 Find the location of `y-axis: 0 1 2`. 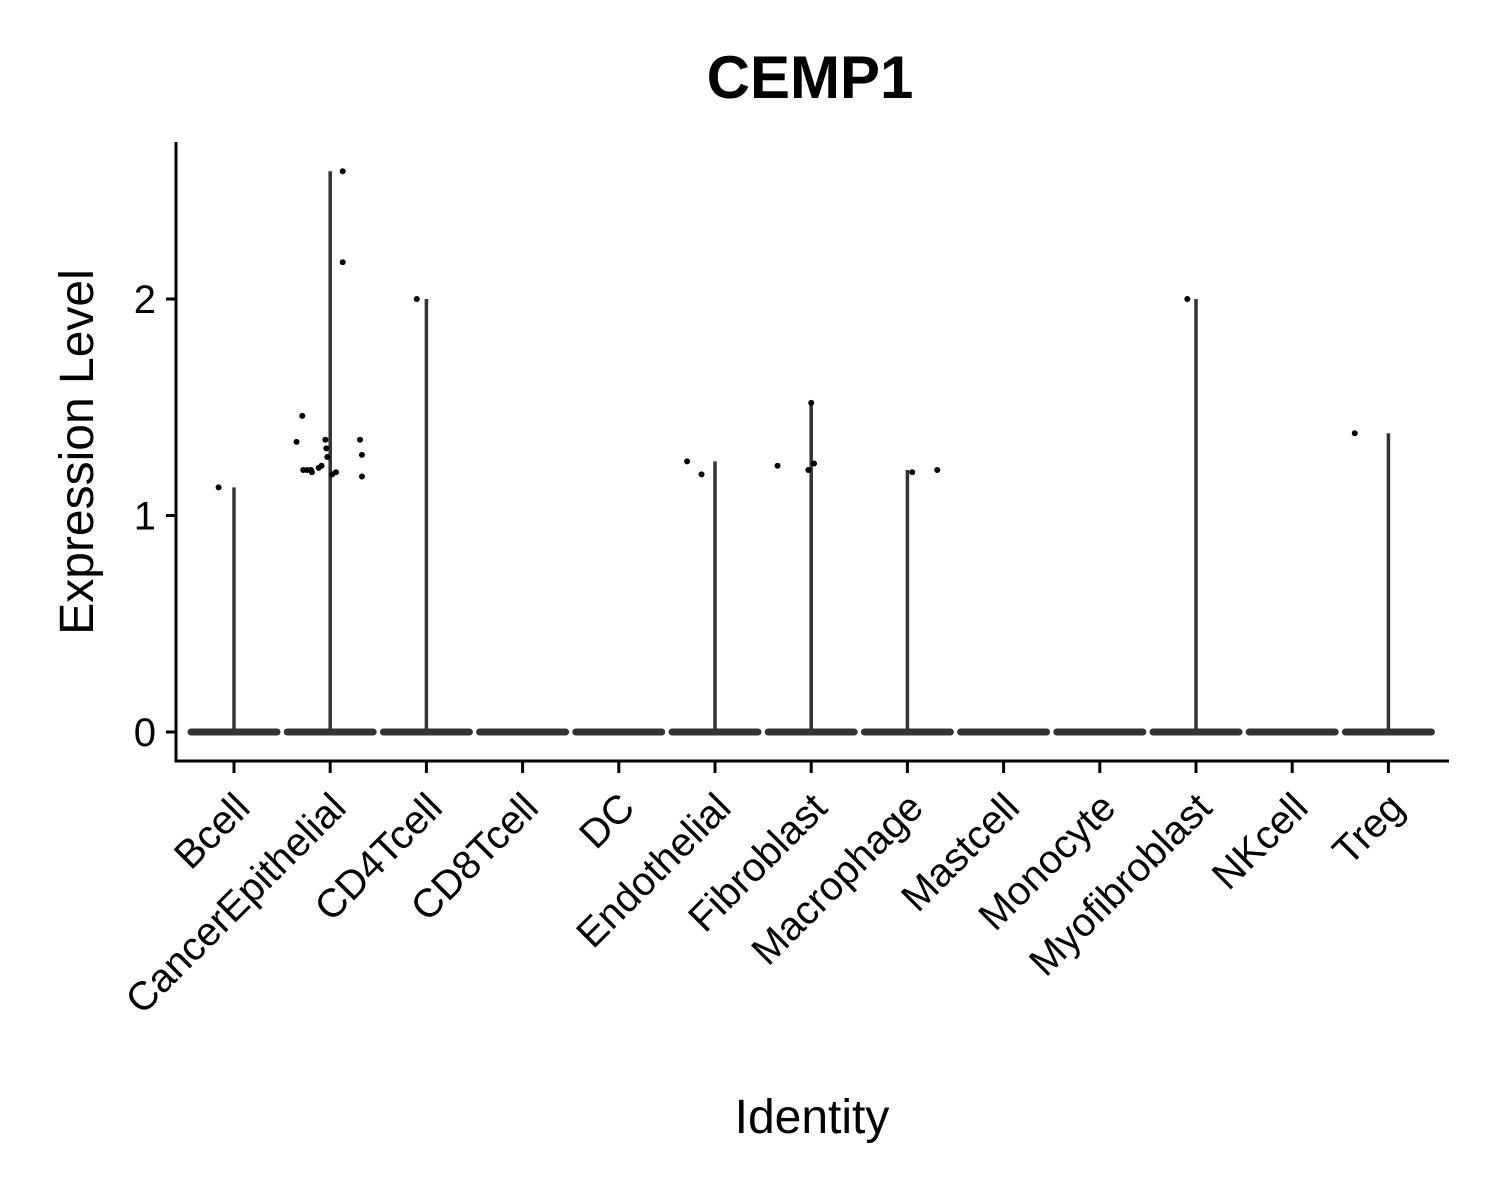

y-axis: 0 1 2 is located at coordinates (155, 516).